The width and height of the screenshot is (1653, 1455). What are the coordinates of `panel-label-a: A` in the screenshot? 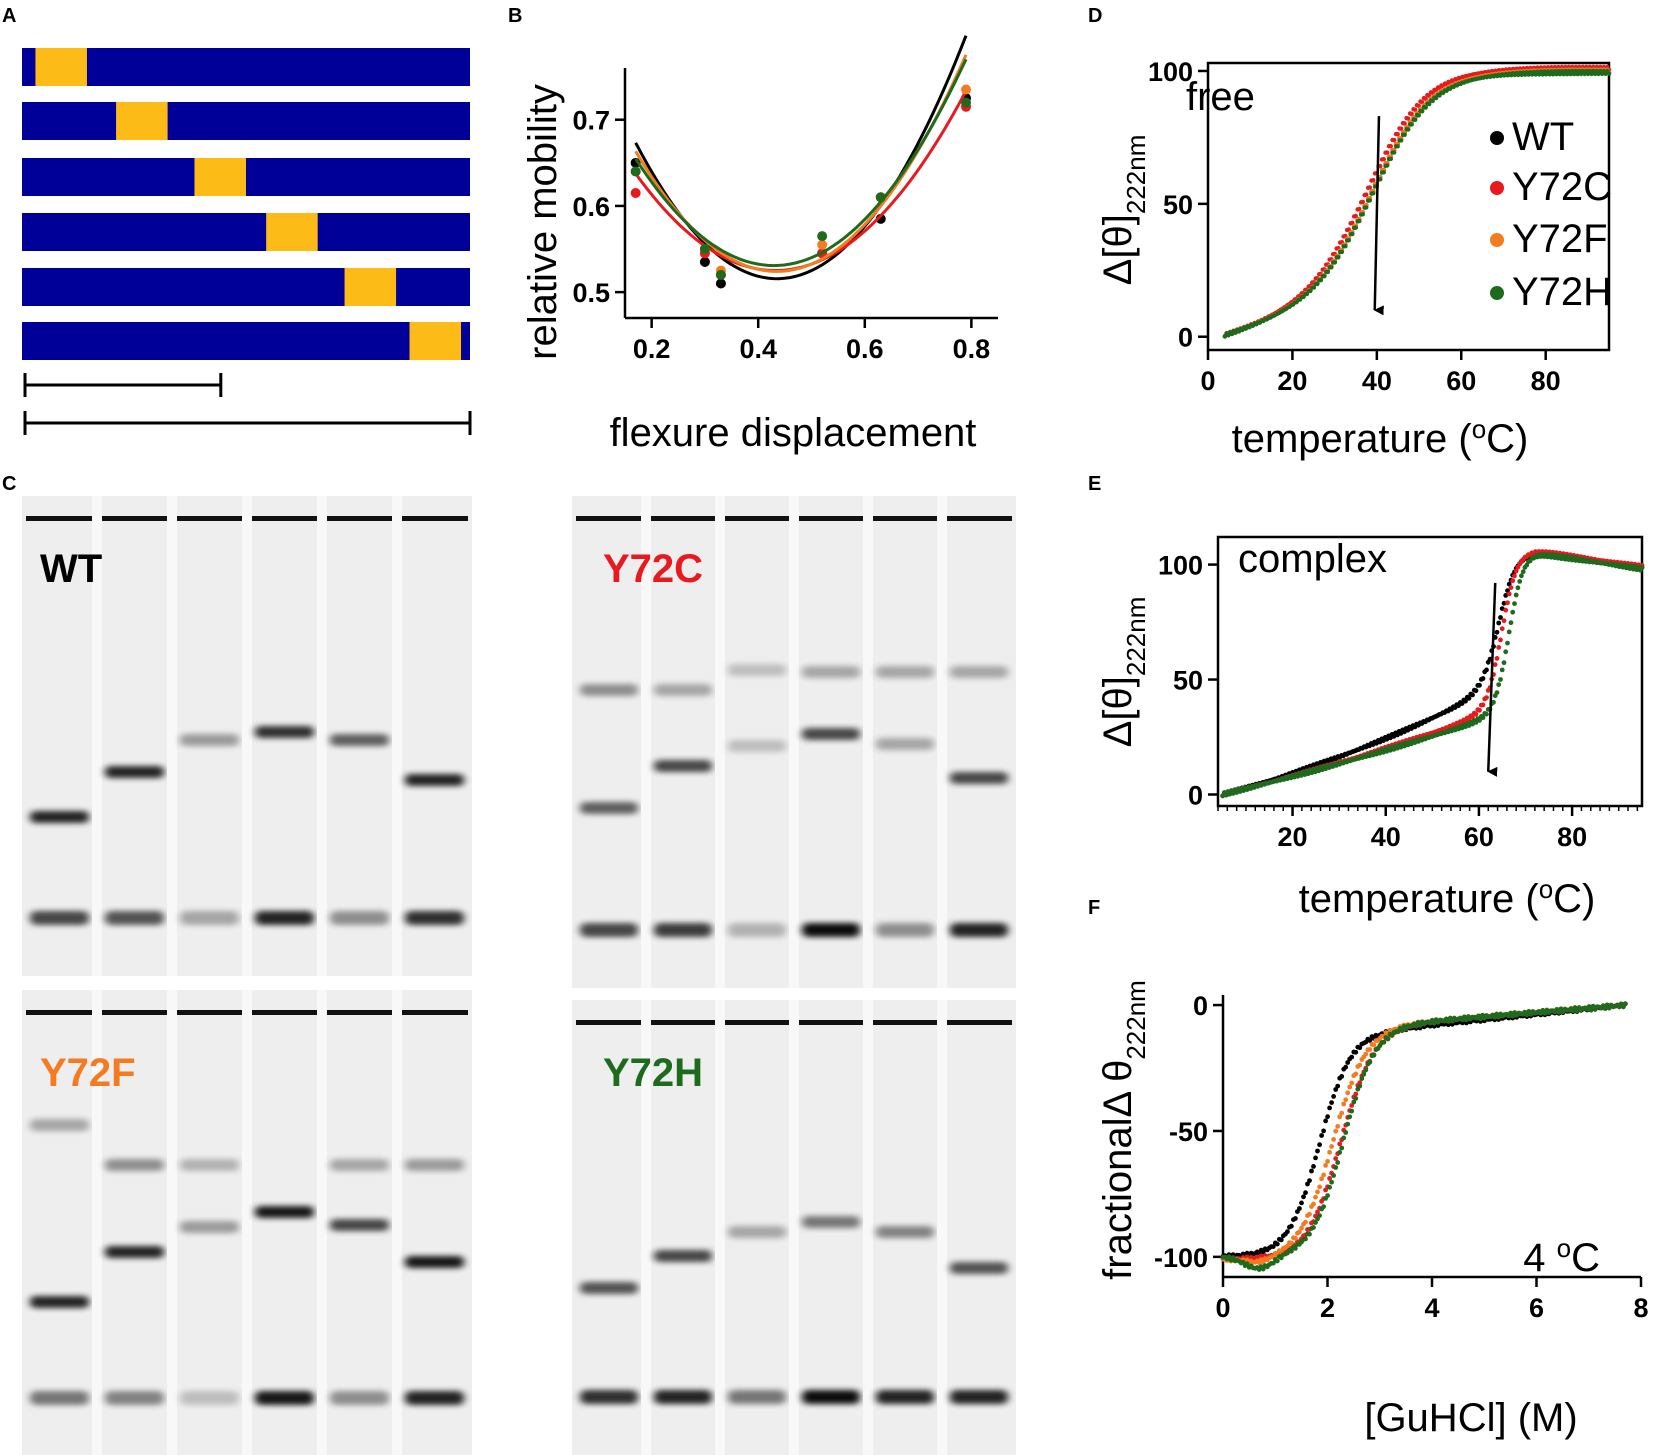 It's located at (9, 16).